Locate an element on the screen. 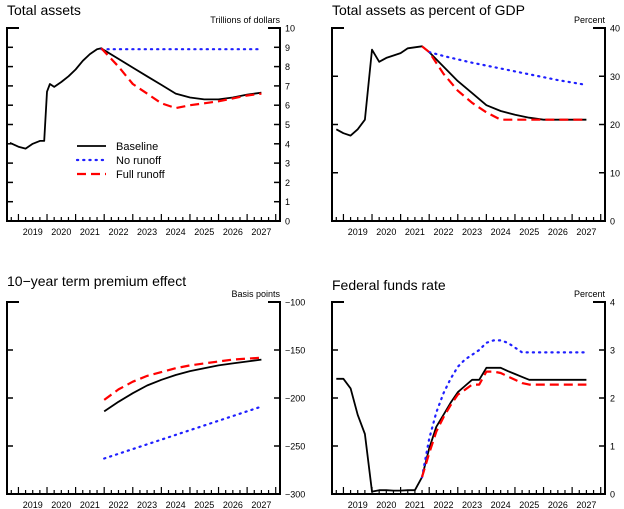 The width and height of the screenshot is (624, 509). chart-title: 10−year term premium effect is located at coordinates (96, 281).